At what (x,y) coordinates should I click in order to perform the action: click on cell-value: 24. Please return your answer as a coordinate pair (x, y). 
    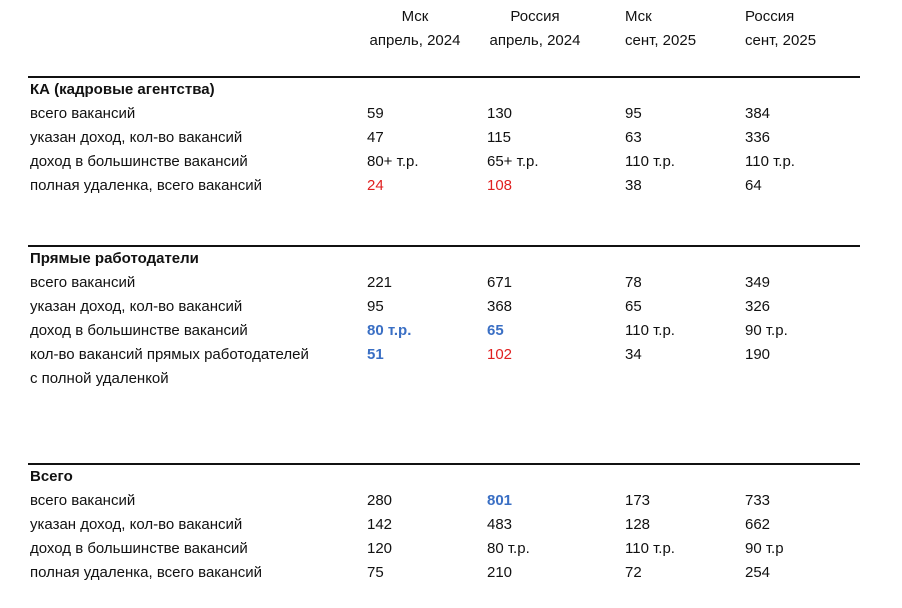
    Looking at the image, I should click on (375, 185).